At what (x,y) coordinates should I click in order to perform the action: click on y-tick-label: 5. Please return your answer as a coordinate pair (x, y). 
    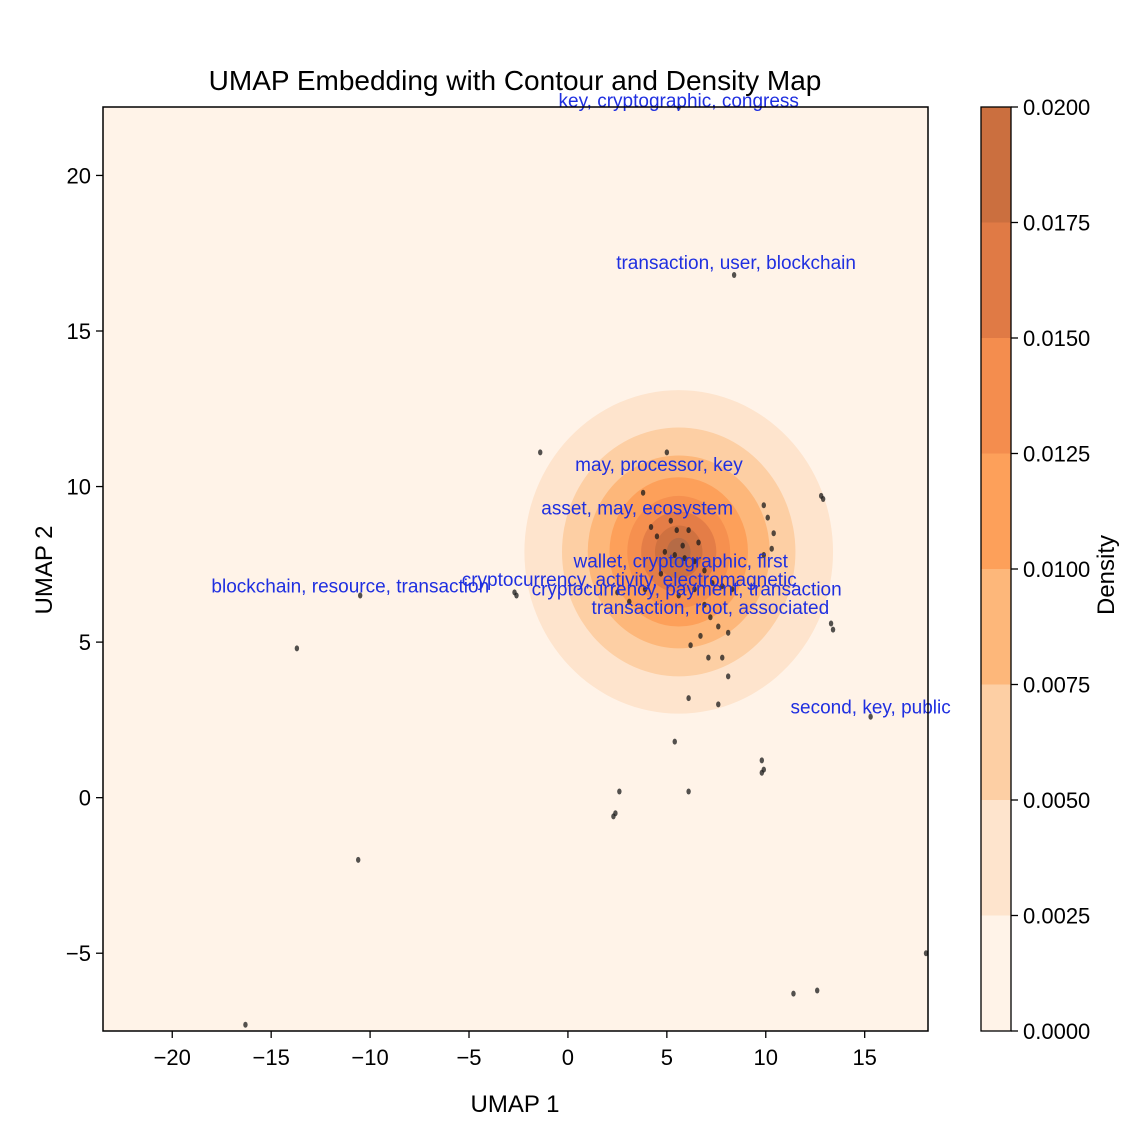
    Looking at the image, I should click on (85, 642).